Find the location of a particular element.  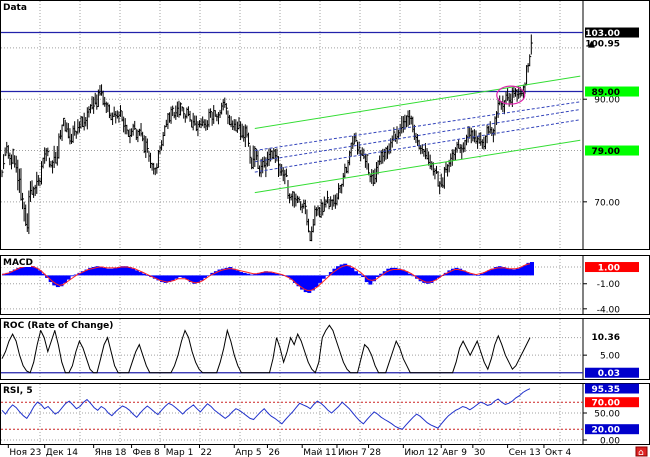

roc-axis: 10.36 5.00 0.03 is located at coordinates (611, 355).